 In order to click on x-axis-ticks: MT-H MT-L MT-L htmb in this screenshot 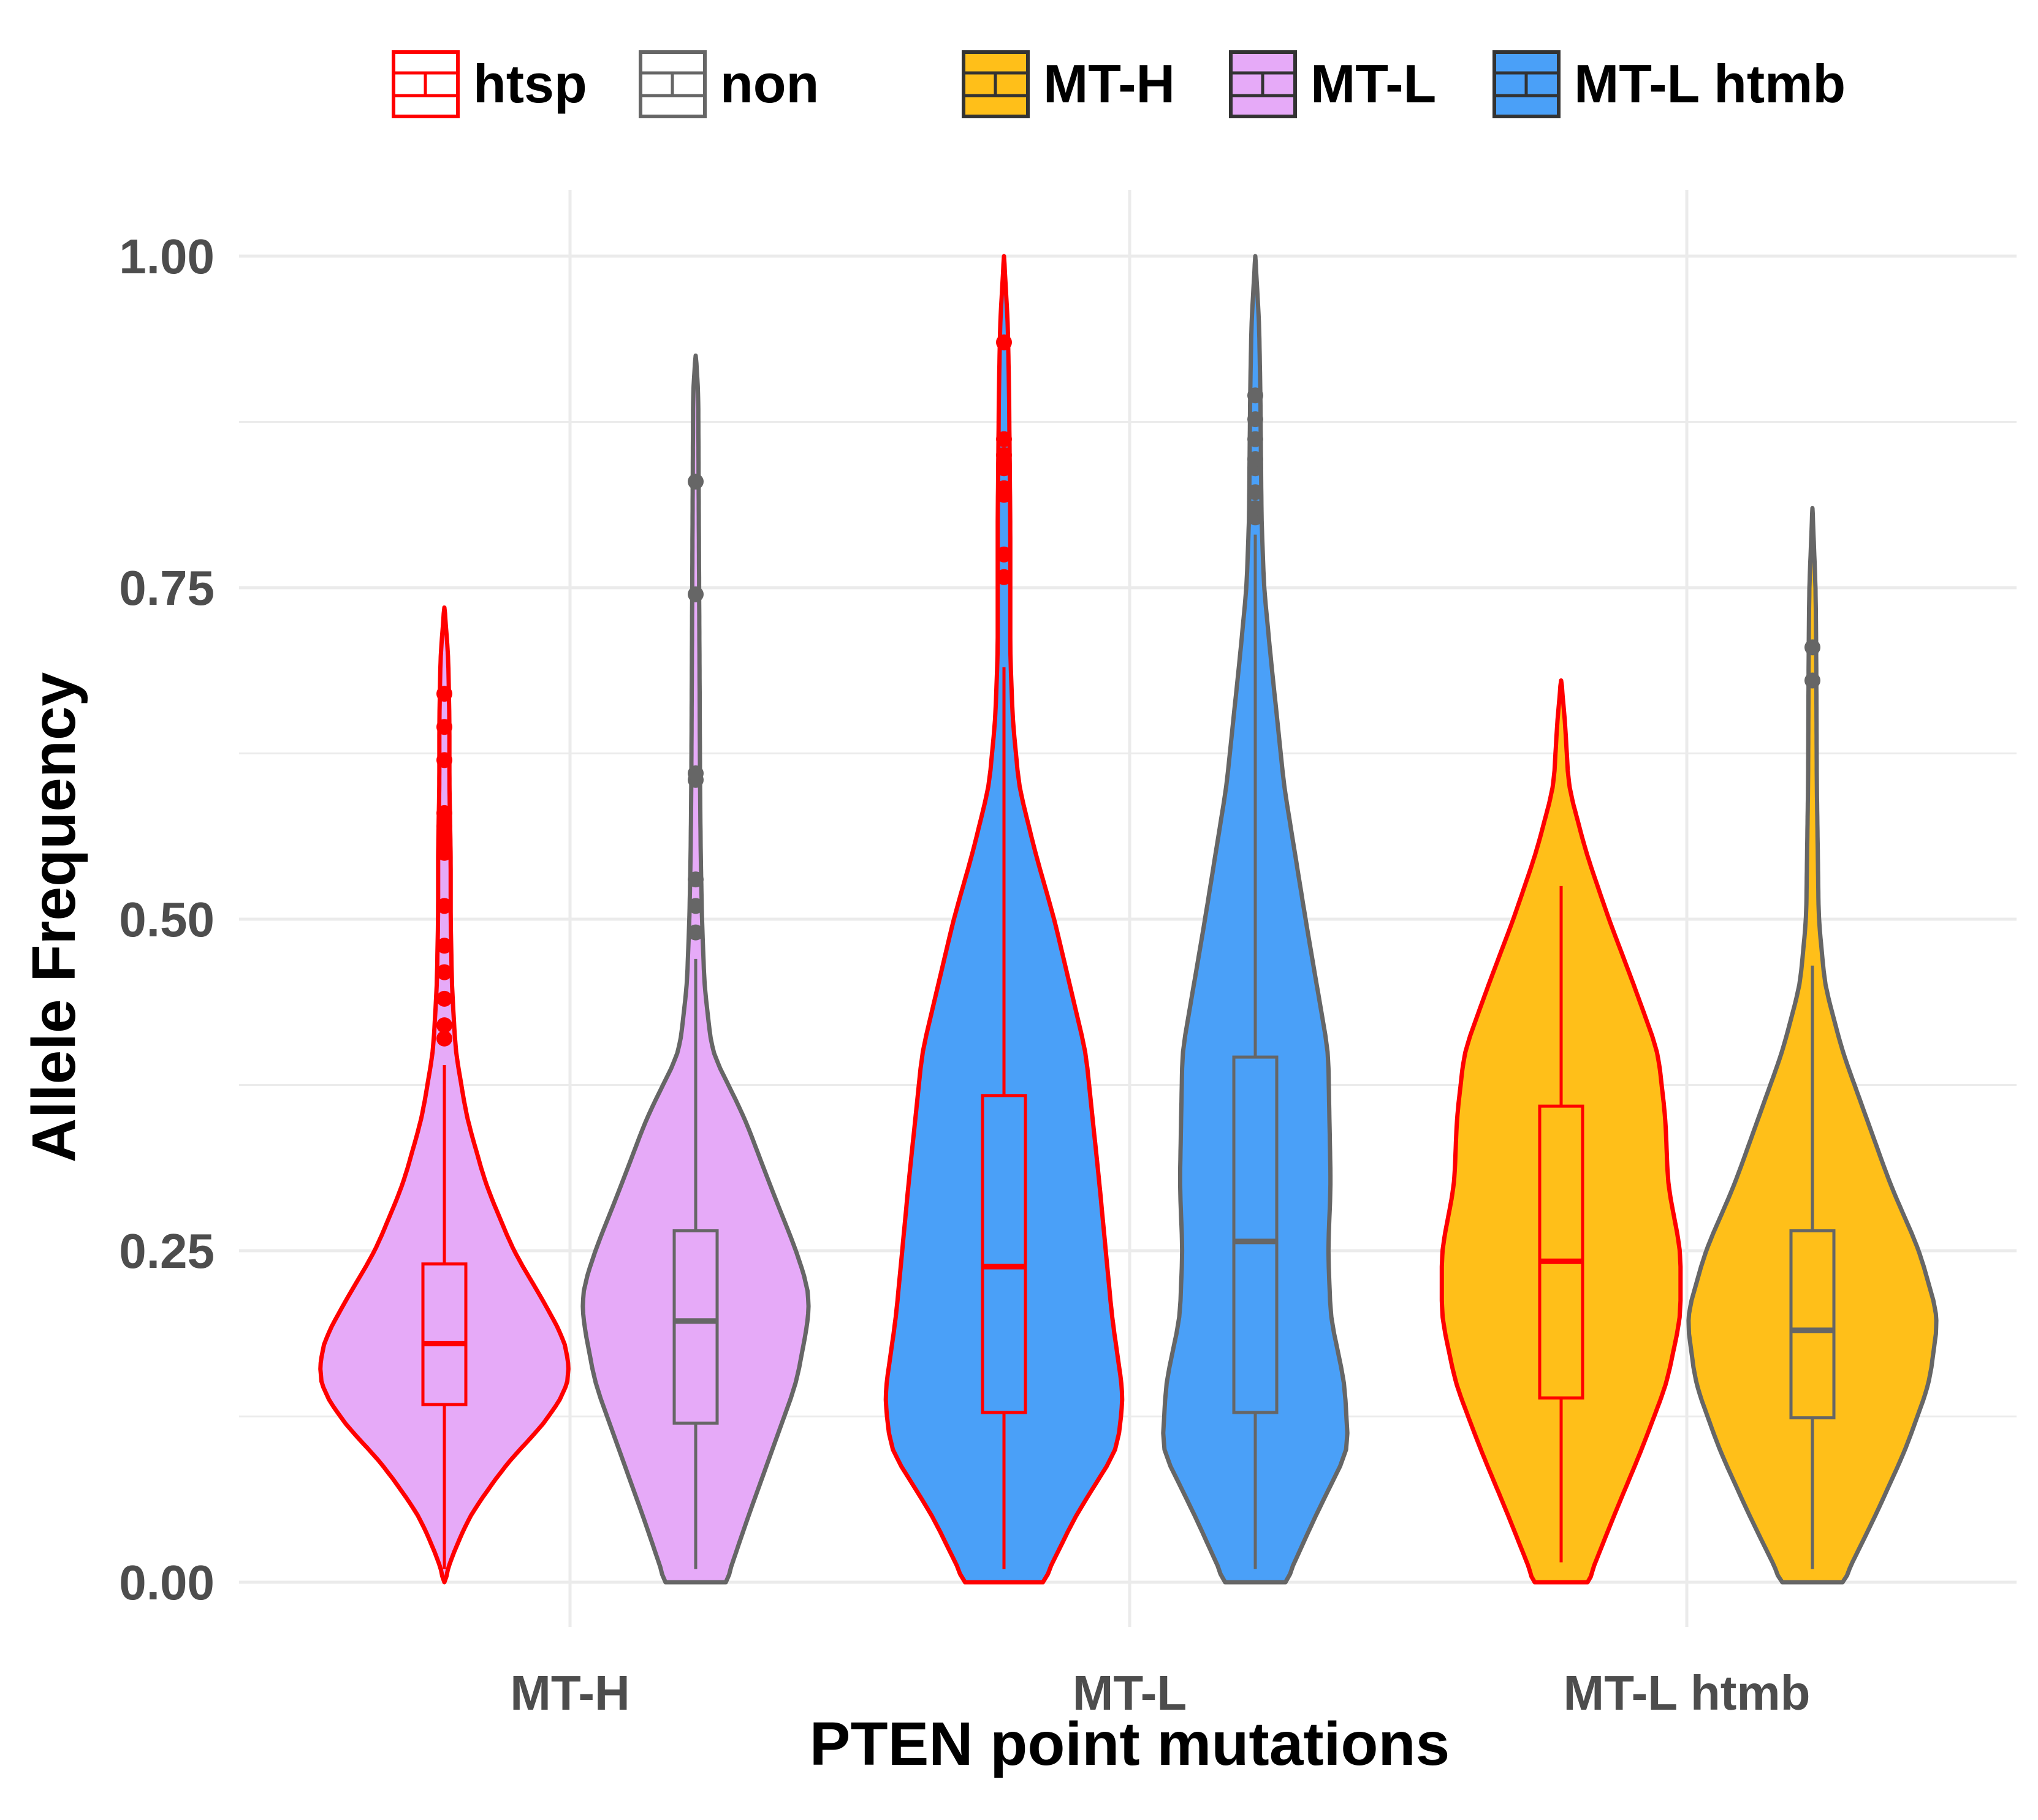, I will do `click(1160, 1693)`.